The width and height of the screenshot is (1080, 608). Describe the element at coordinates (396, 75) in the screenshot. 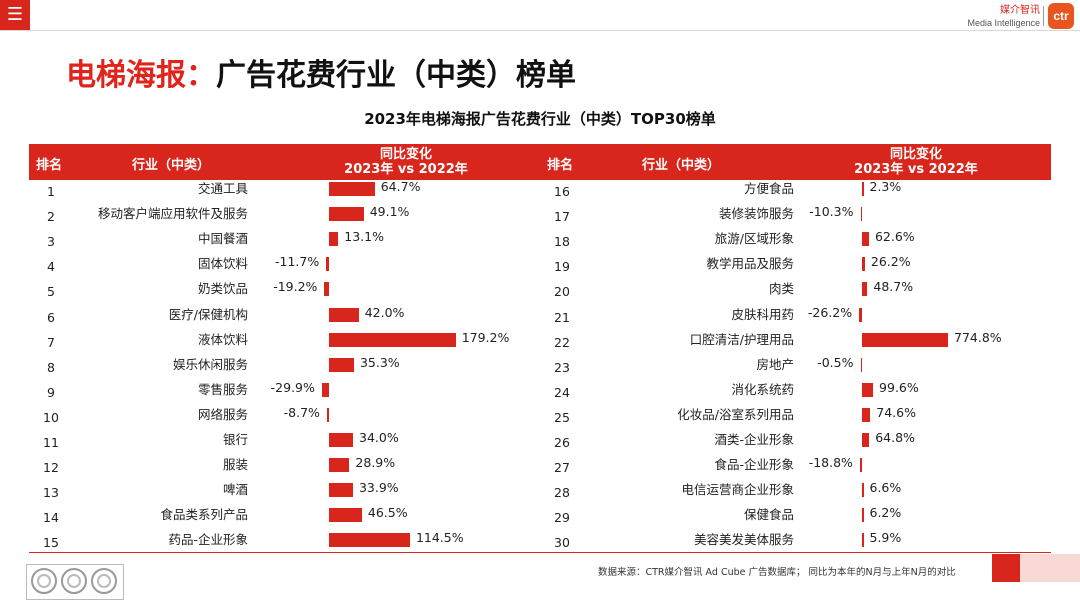

I see `page-title-main: 广告花费行业（中类）榜单` at that location.